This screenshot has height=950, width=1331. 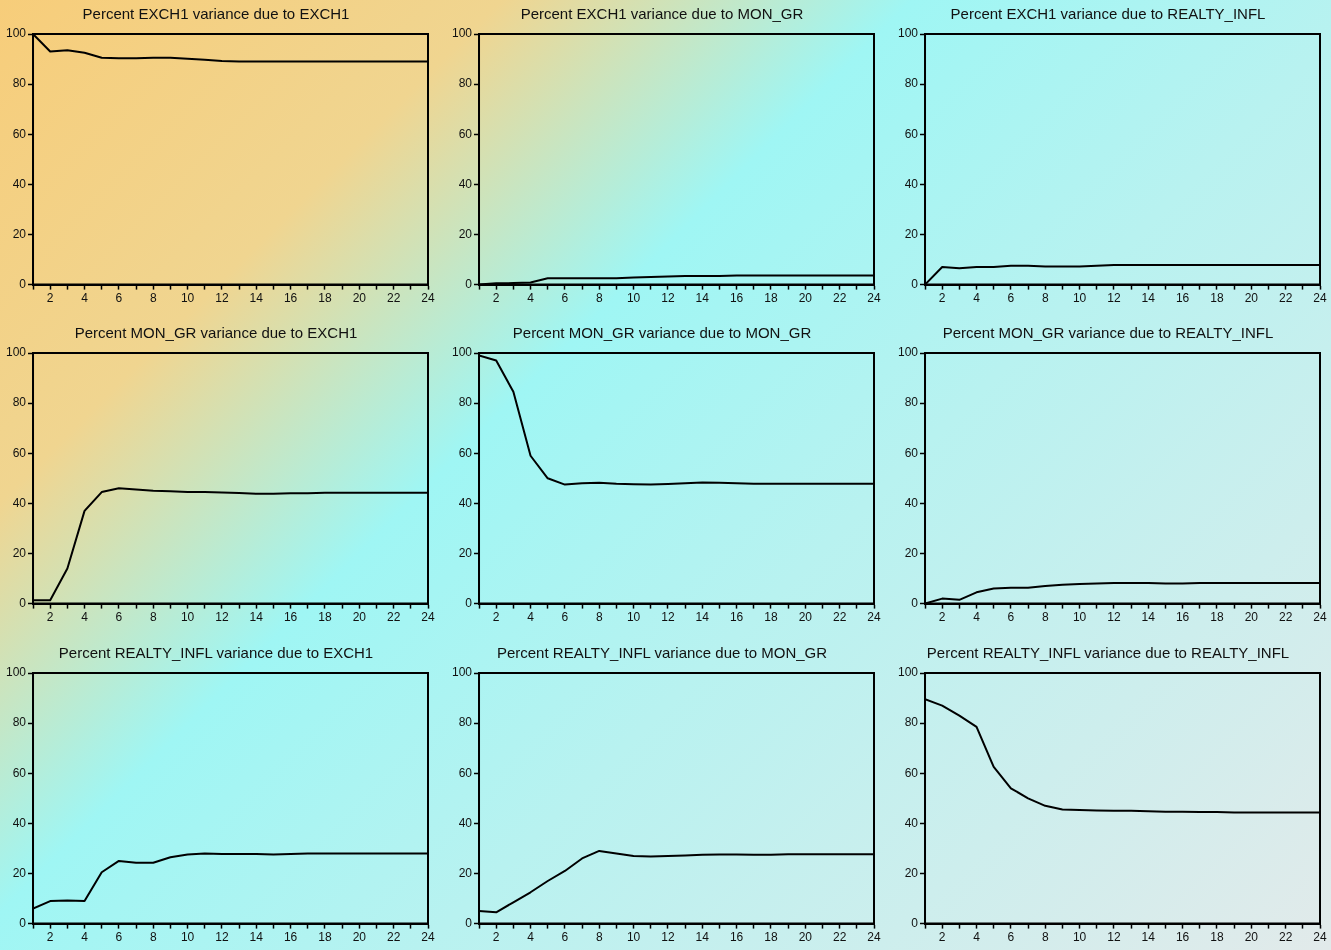 What do you see at coordinates (662, 333) in the screenshot?
I see `chart-title: Percent MON_GR variance due to MON_GR` at bounding box center [662, 333].